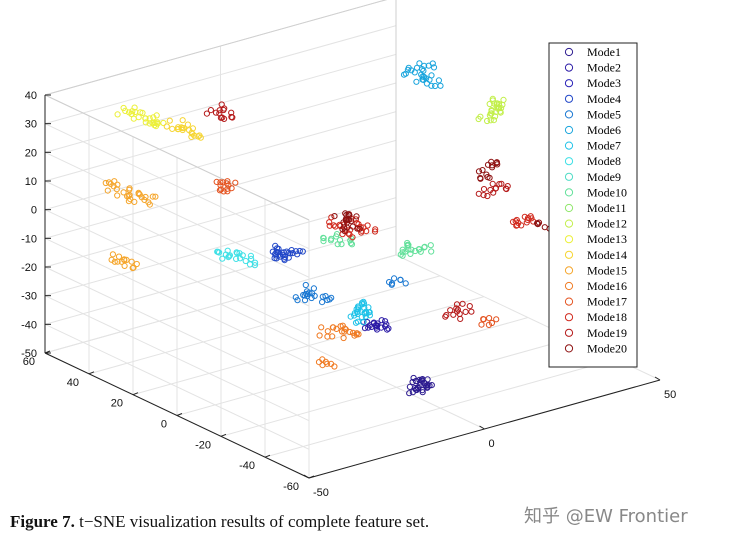 The height and width of the screenshot is (543, 729). I want to click on legend-entry: Mode15, so click(607, 270).